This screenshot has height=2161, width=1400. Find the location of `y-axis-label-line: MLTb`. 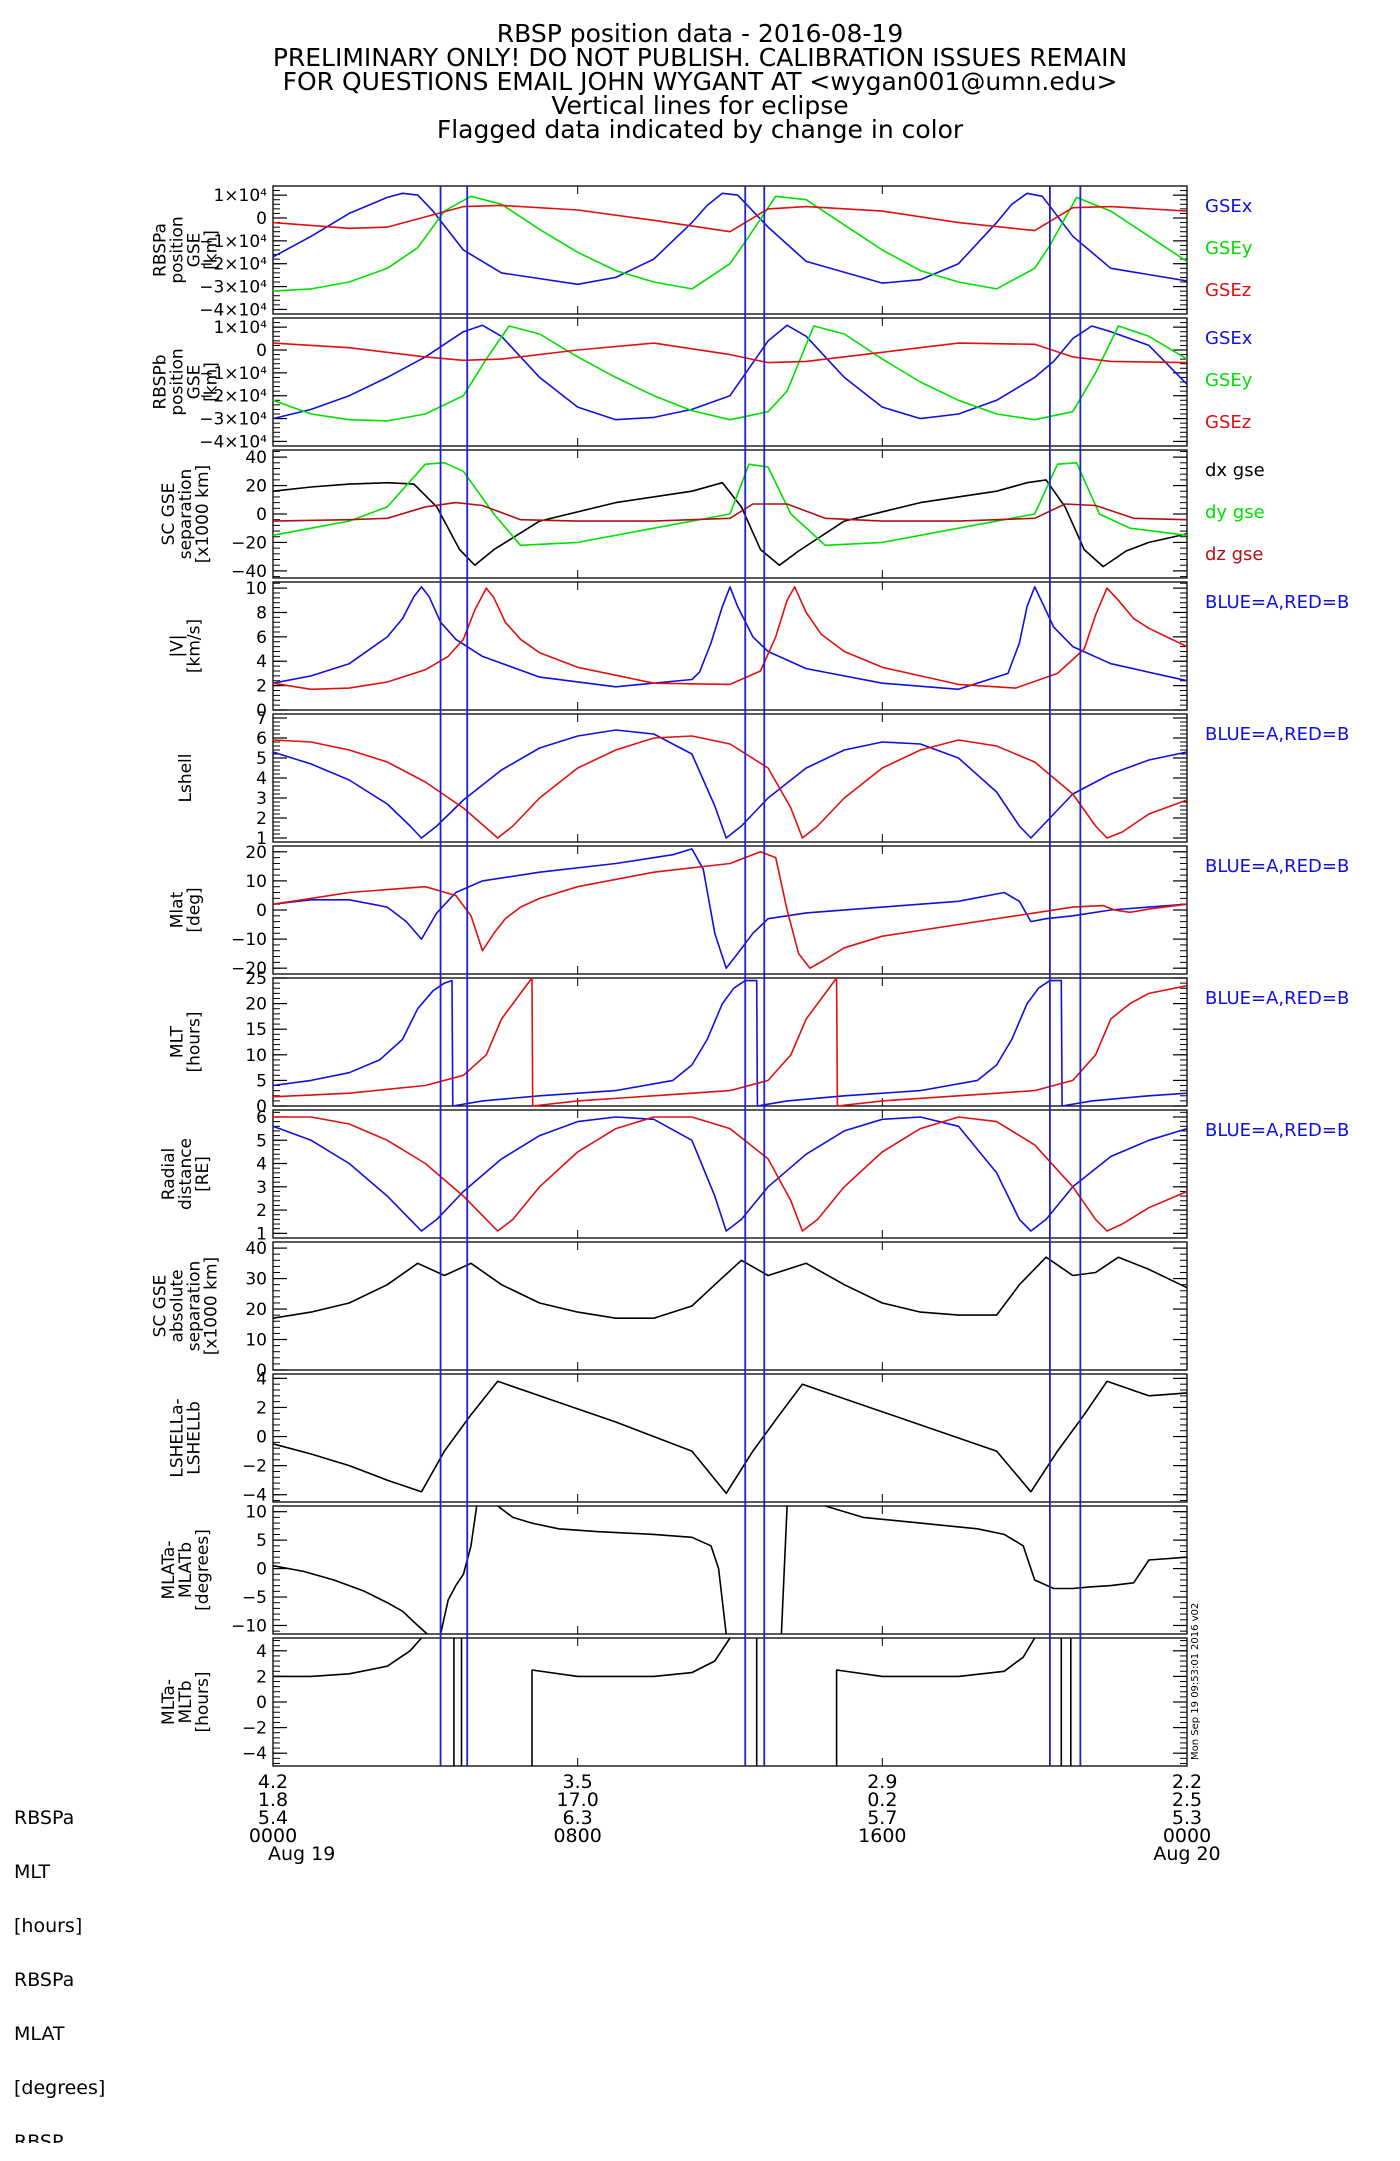

y-axis-label-line: MLTb is located at coordinates (186, 1702).